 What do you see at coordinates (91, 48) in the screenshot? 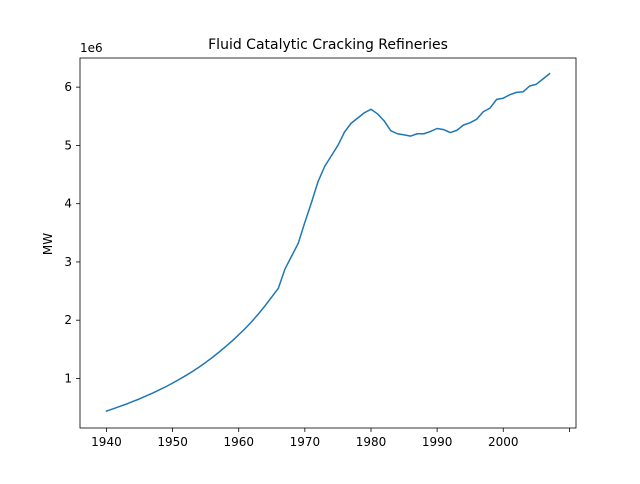
I see `y-axis-offset-label: 1e6` at bounding box center [91, 48].